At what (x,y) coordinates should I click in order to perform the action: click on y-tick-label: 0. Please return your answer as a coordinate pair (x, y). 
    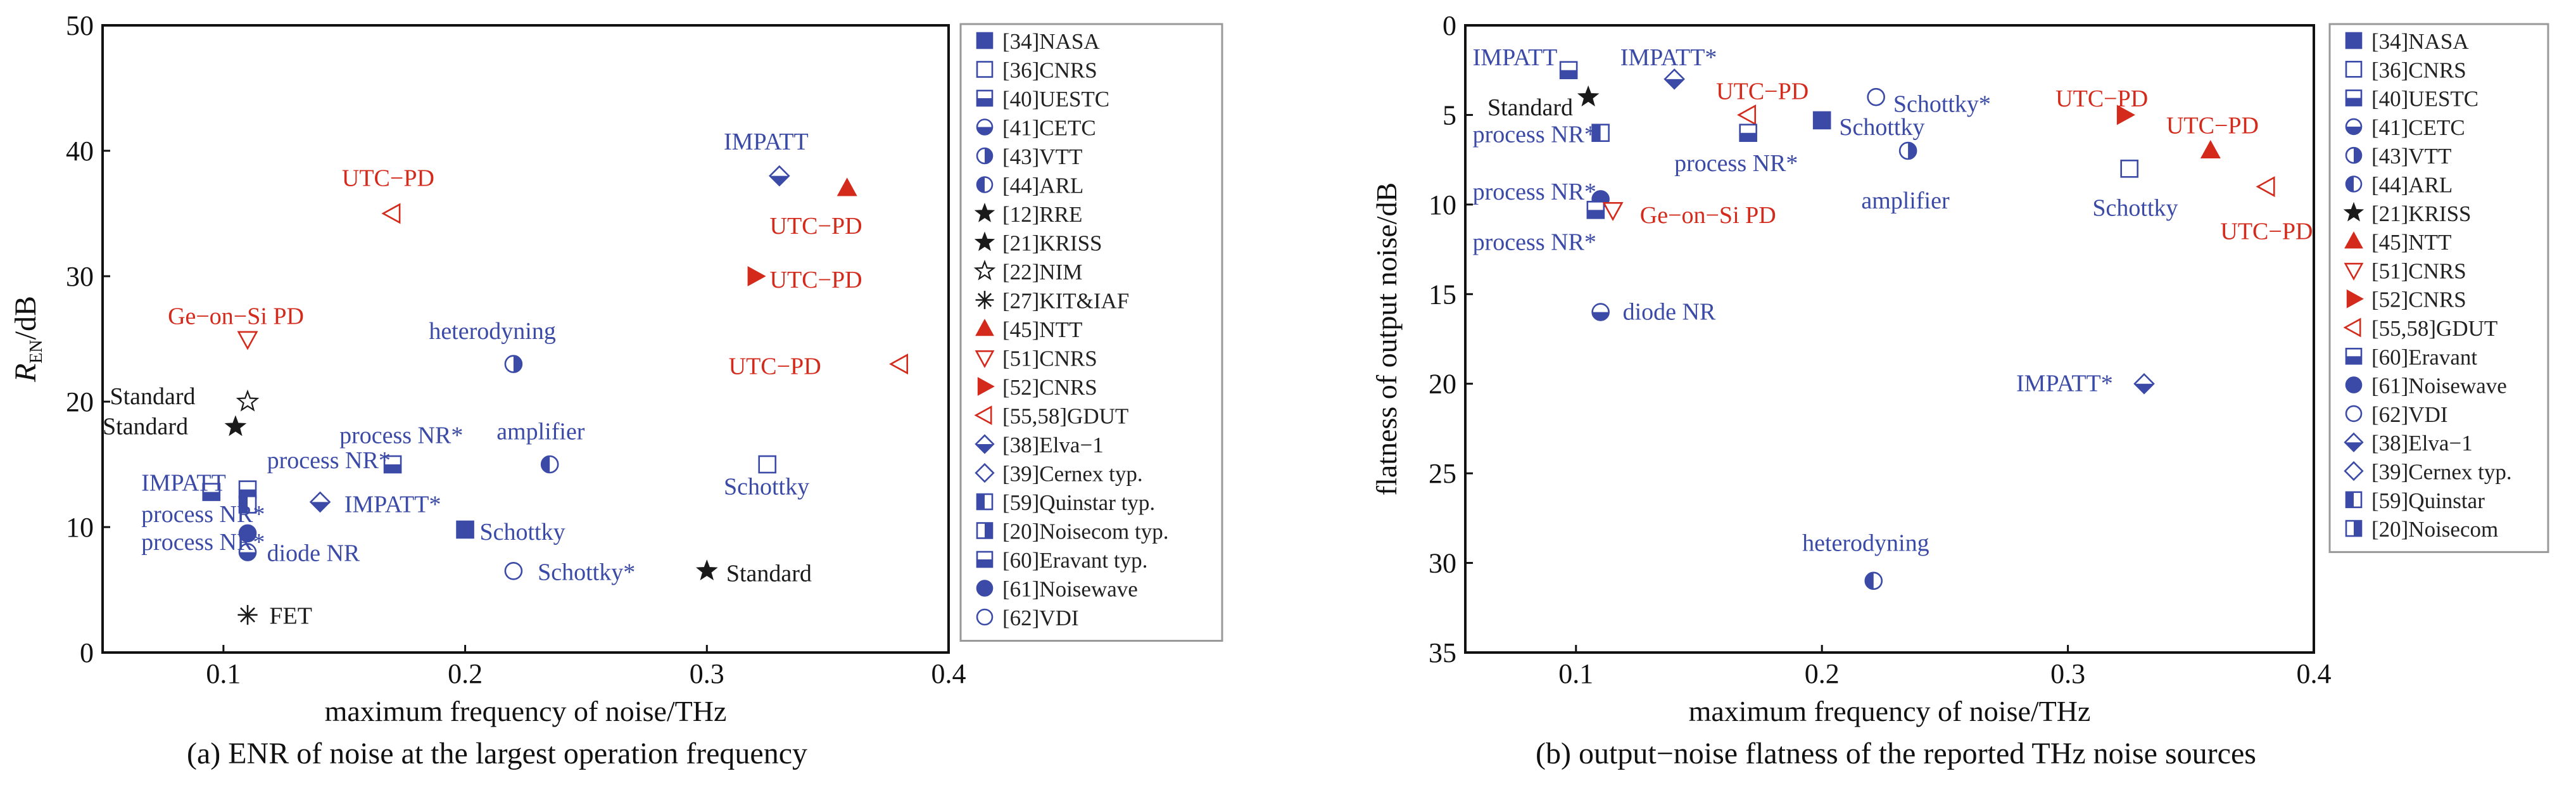
    Looking at the image, I should click on (1449, 25).